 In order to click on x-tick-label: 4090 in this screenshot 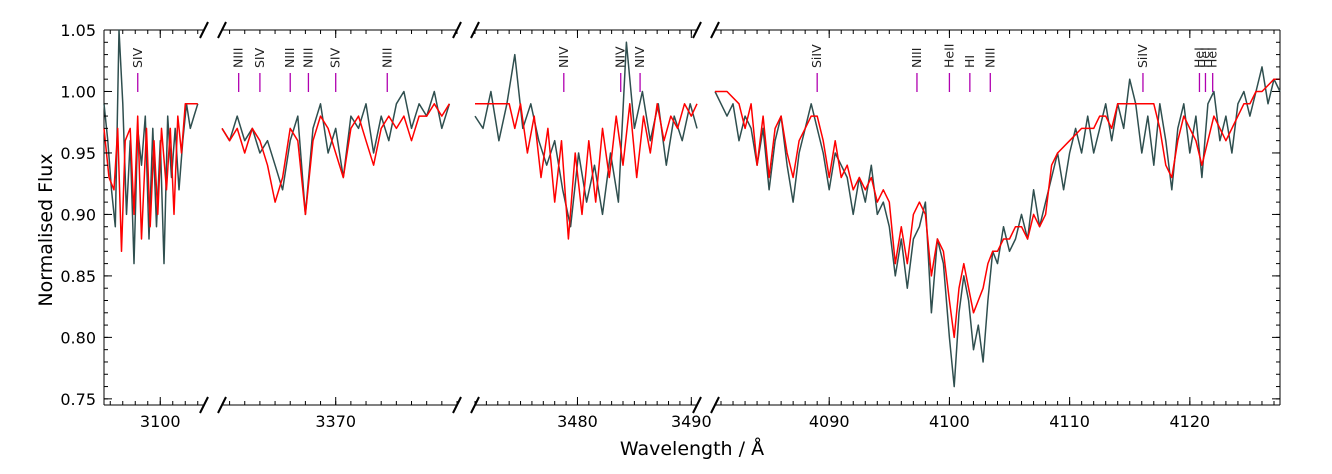, I will do `click(829, 421)`.